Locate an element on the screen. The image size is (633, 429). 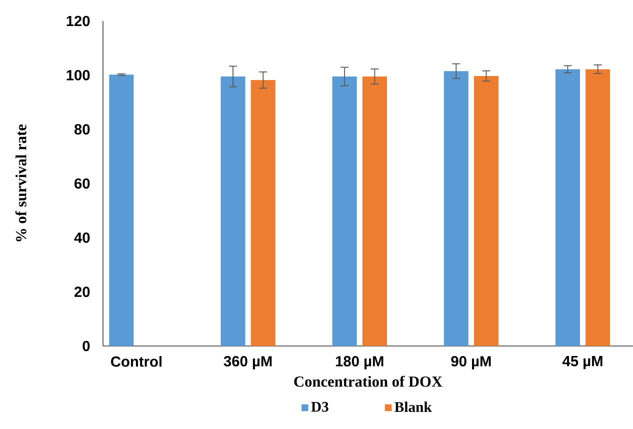
x-axis-title: Concentration of DOX is located at coordinates (368, 381).